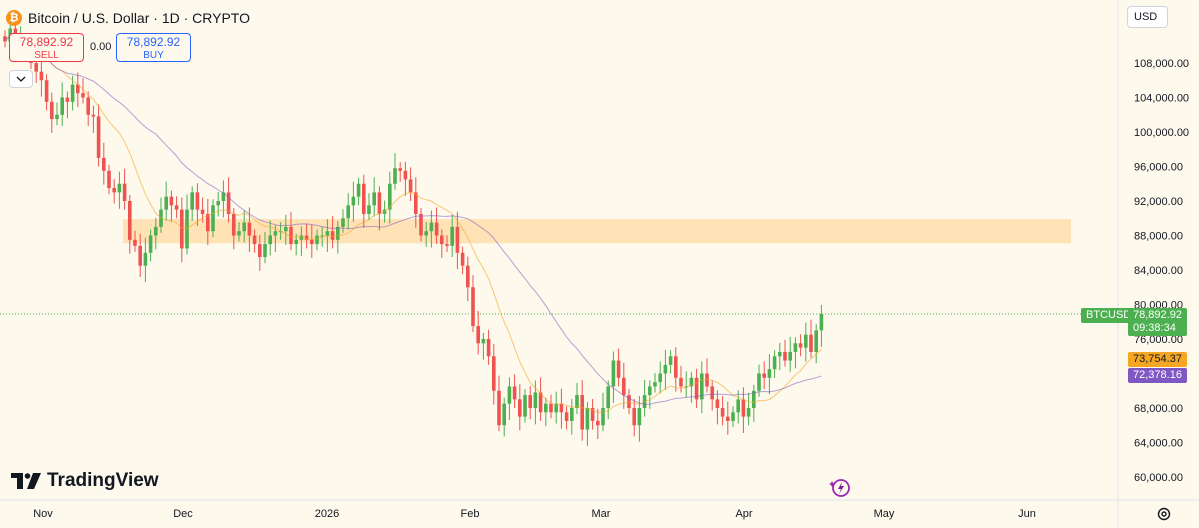  What do you see at coordinates (841, 488) in the screenshot?
I see `sparkle-ai-icon` at bounding box center [841, 488].